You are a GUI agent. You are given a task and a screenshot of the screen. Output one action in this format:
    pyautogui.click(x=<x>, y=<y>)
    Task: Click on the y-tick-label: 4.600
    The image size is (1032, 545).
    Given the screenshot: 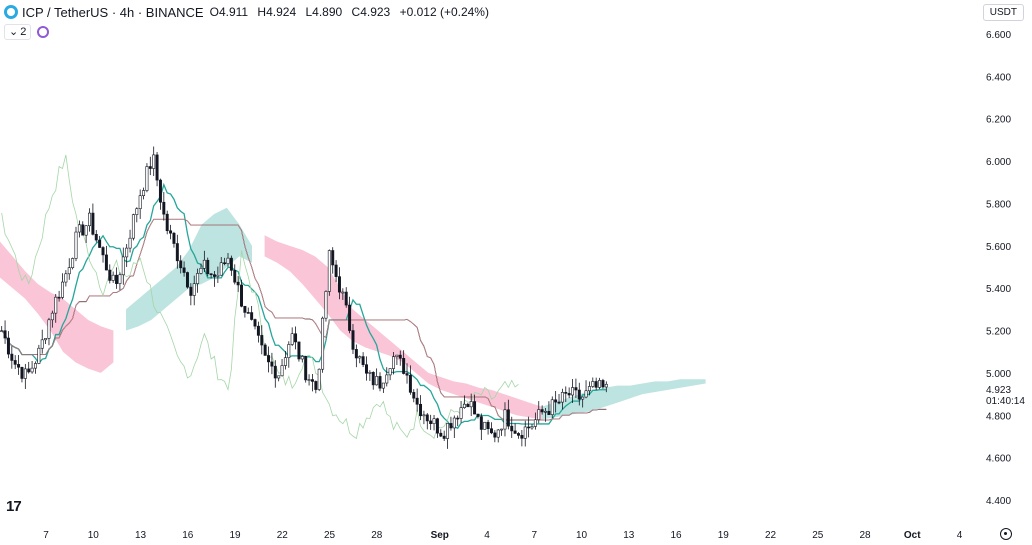 What is the action you would take?
    pyautogui.click(x=998, y=459)
    